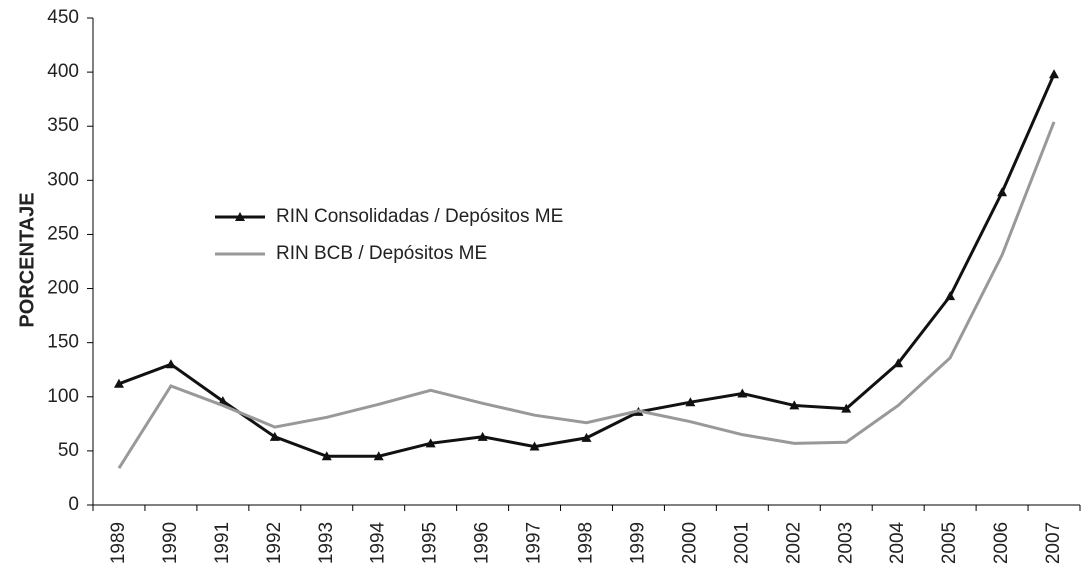 The width and height of the screenshot is (1092, 578). Describe the element at coordinates (741, 543) in the screenshot. I see `x-tick-label: 2001` at that location.